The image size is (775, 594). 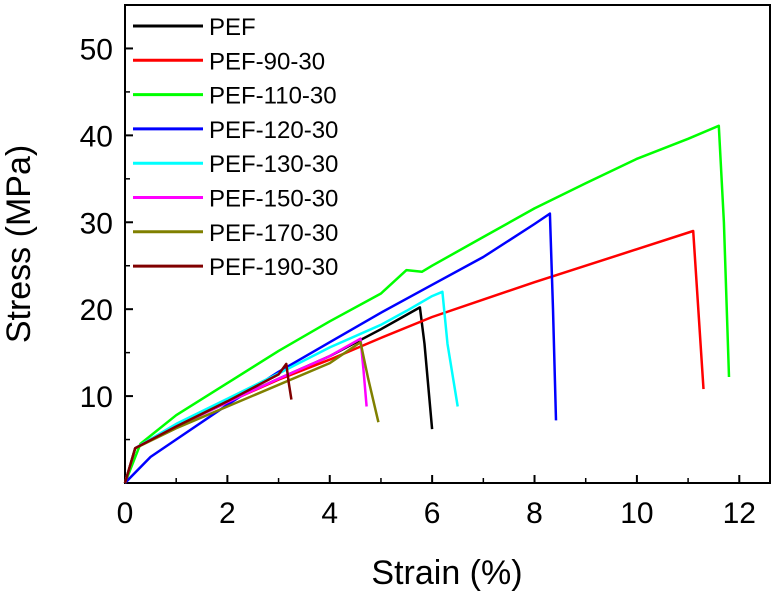 I want to click on x-tick-label: 8, so click(x=534, y=513).